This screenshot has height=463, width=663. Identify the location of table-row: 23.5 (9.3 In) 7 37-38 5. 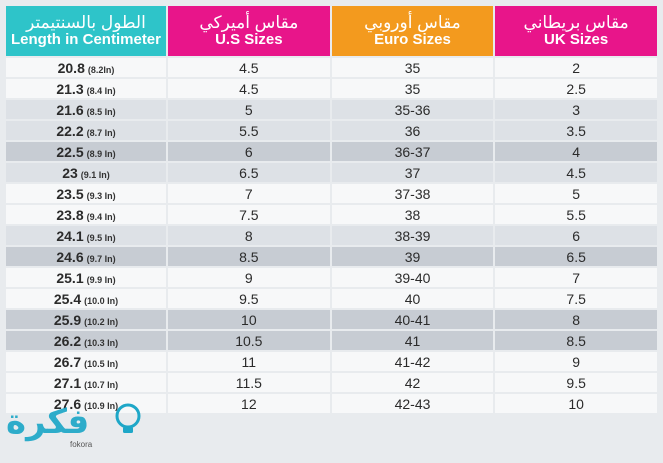
(331, 193).